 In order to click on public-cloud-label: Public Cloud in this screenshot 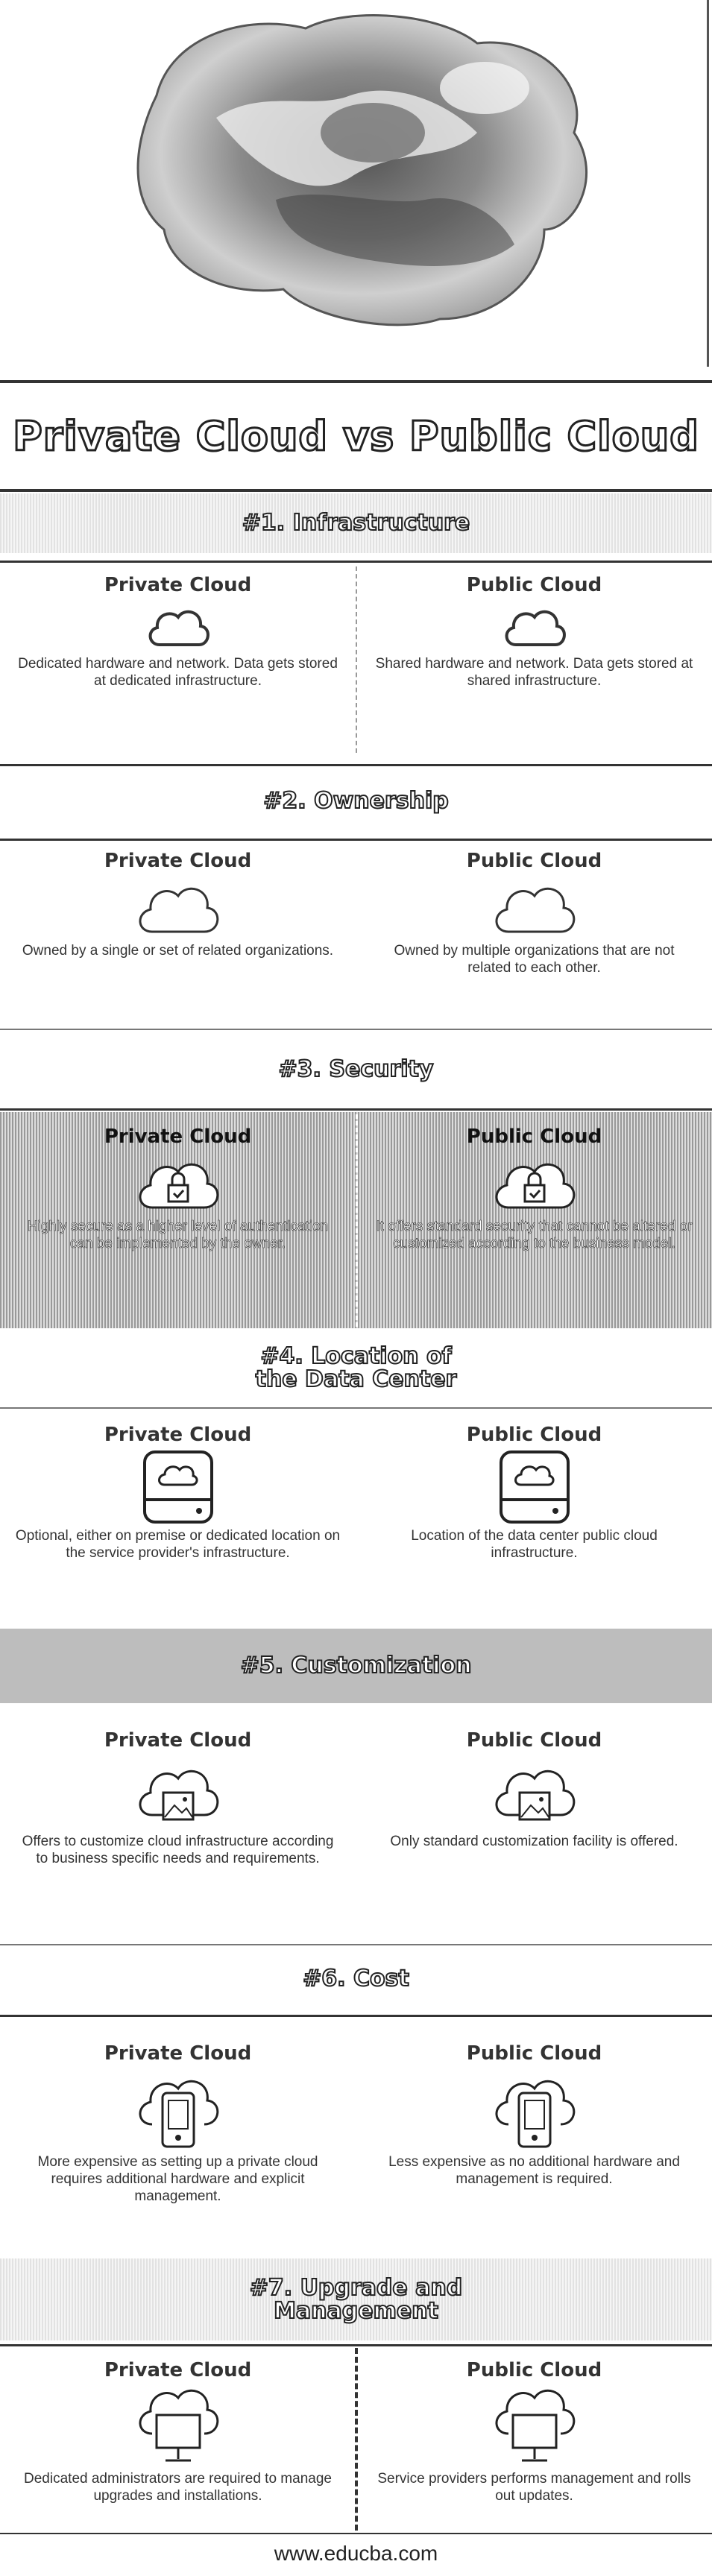, I will do `click(534, 585)`.